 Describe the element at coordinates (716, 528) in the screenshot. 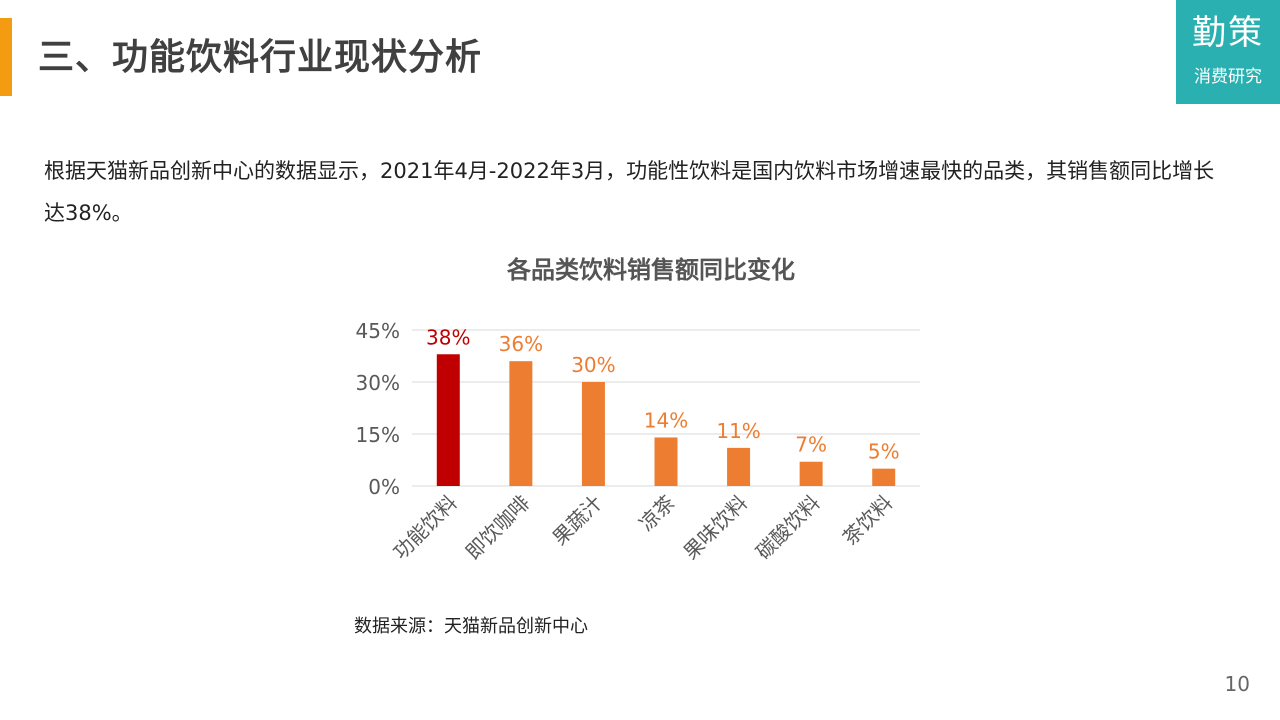

I see `x-tick-label: 果味饮料` at that location.